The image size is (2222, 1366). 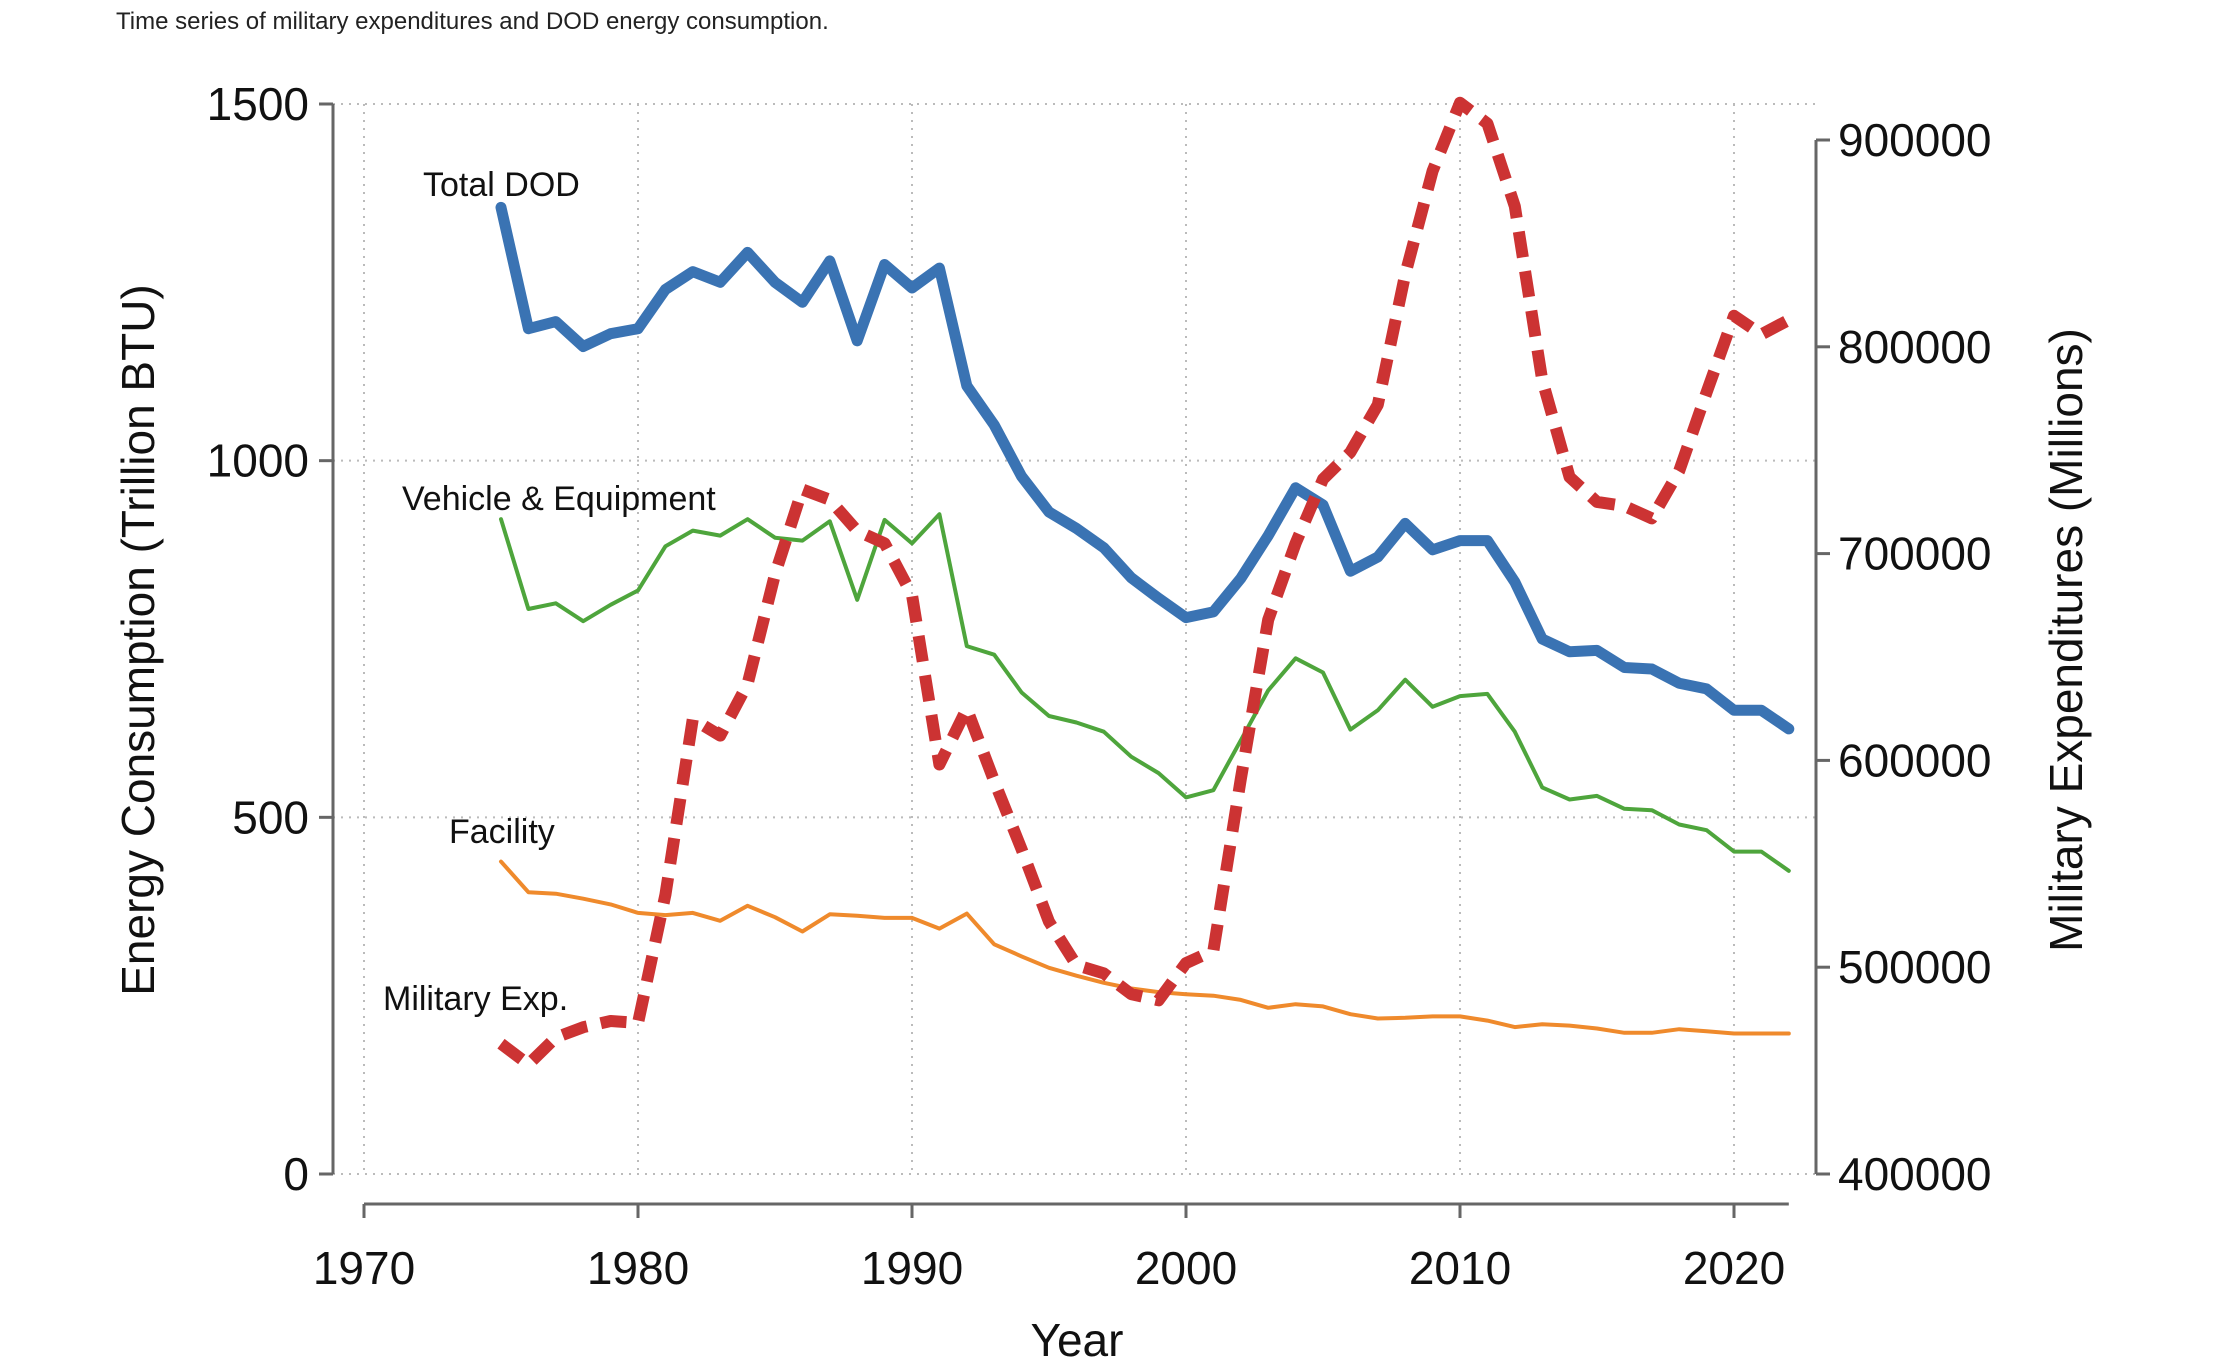 What do you see at coordinates (502, 832) in the screenshot?
I see `series-label-facility: Facility` at bounding box center [502, 832].